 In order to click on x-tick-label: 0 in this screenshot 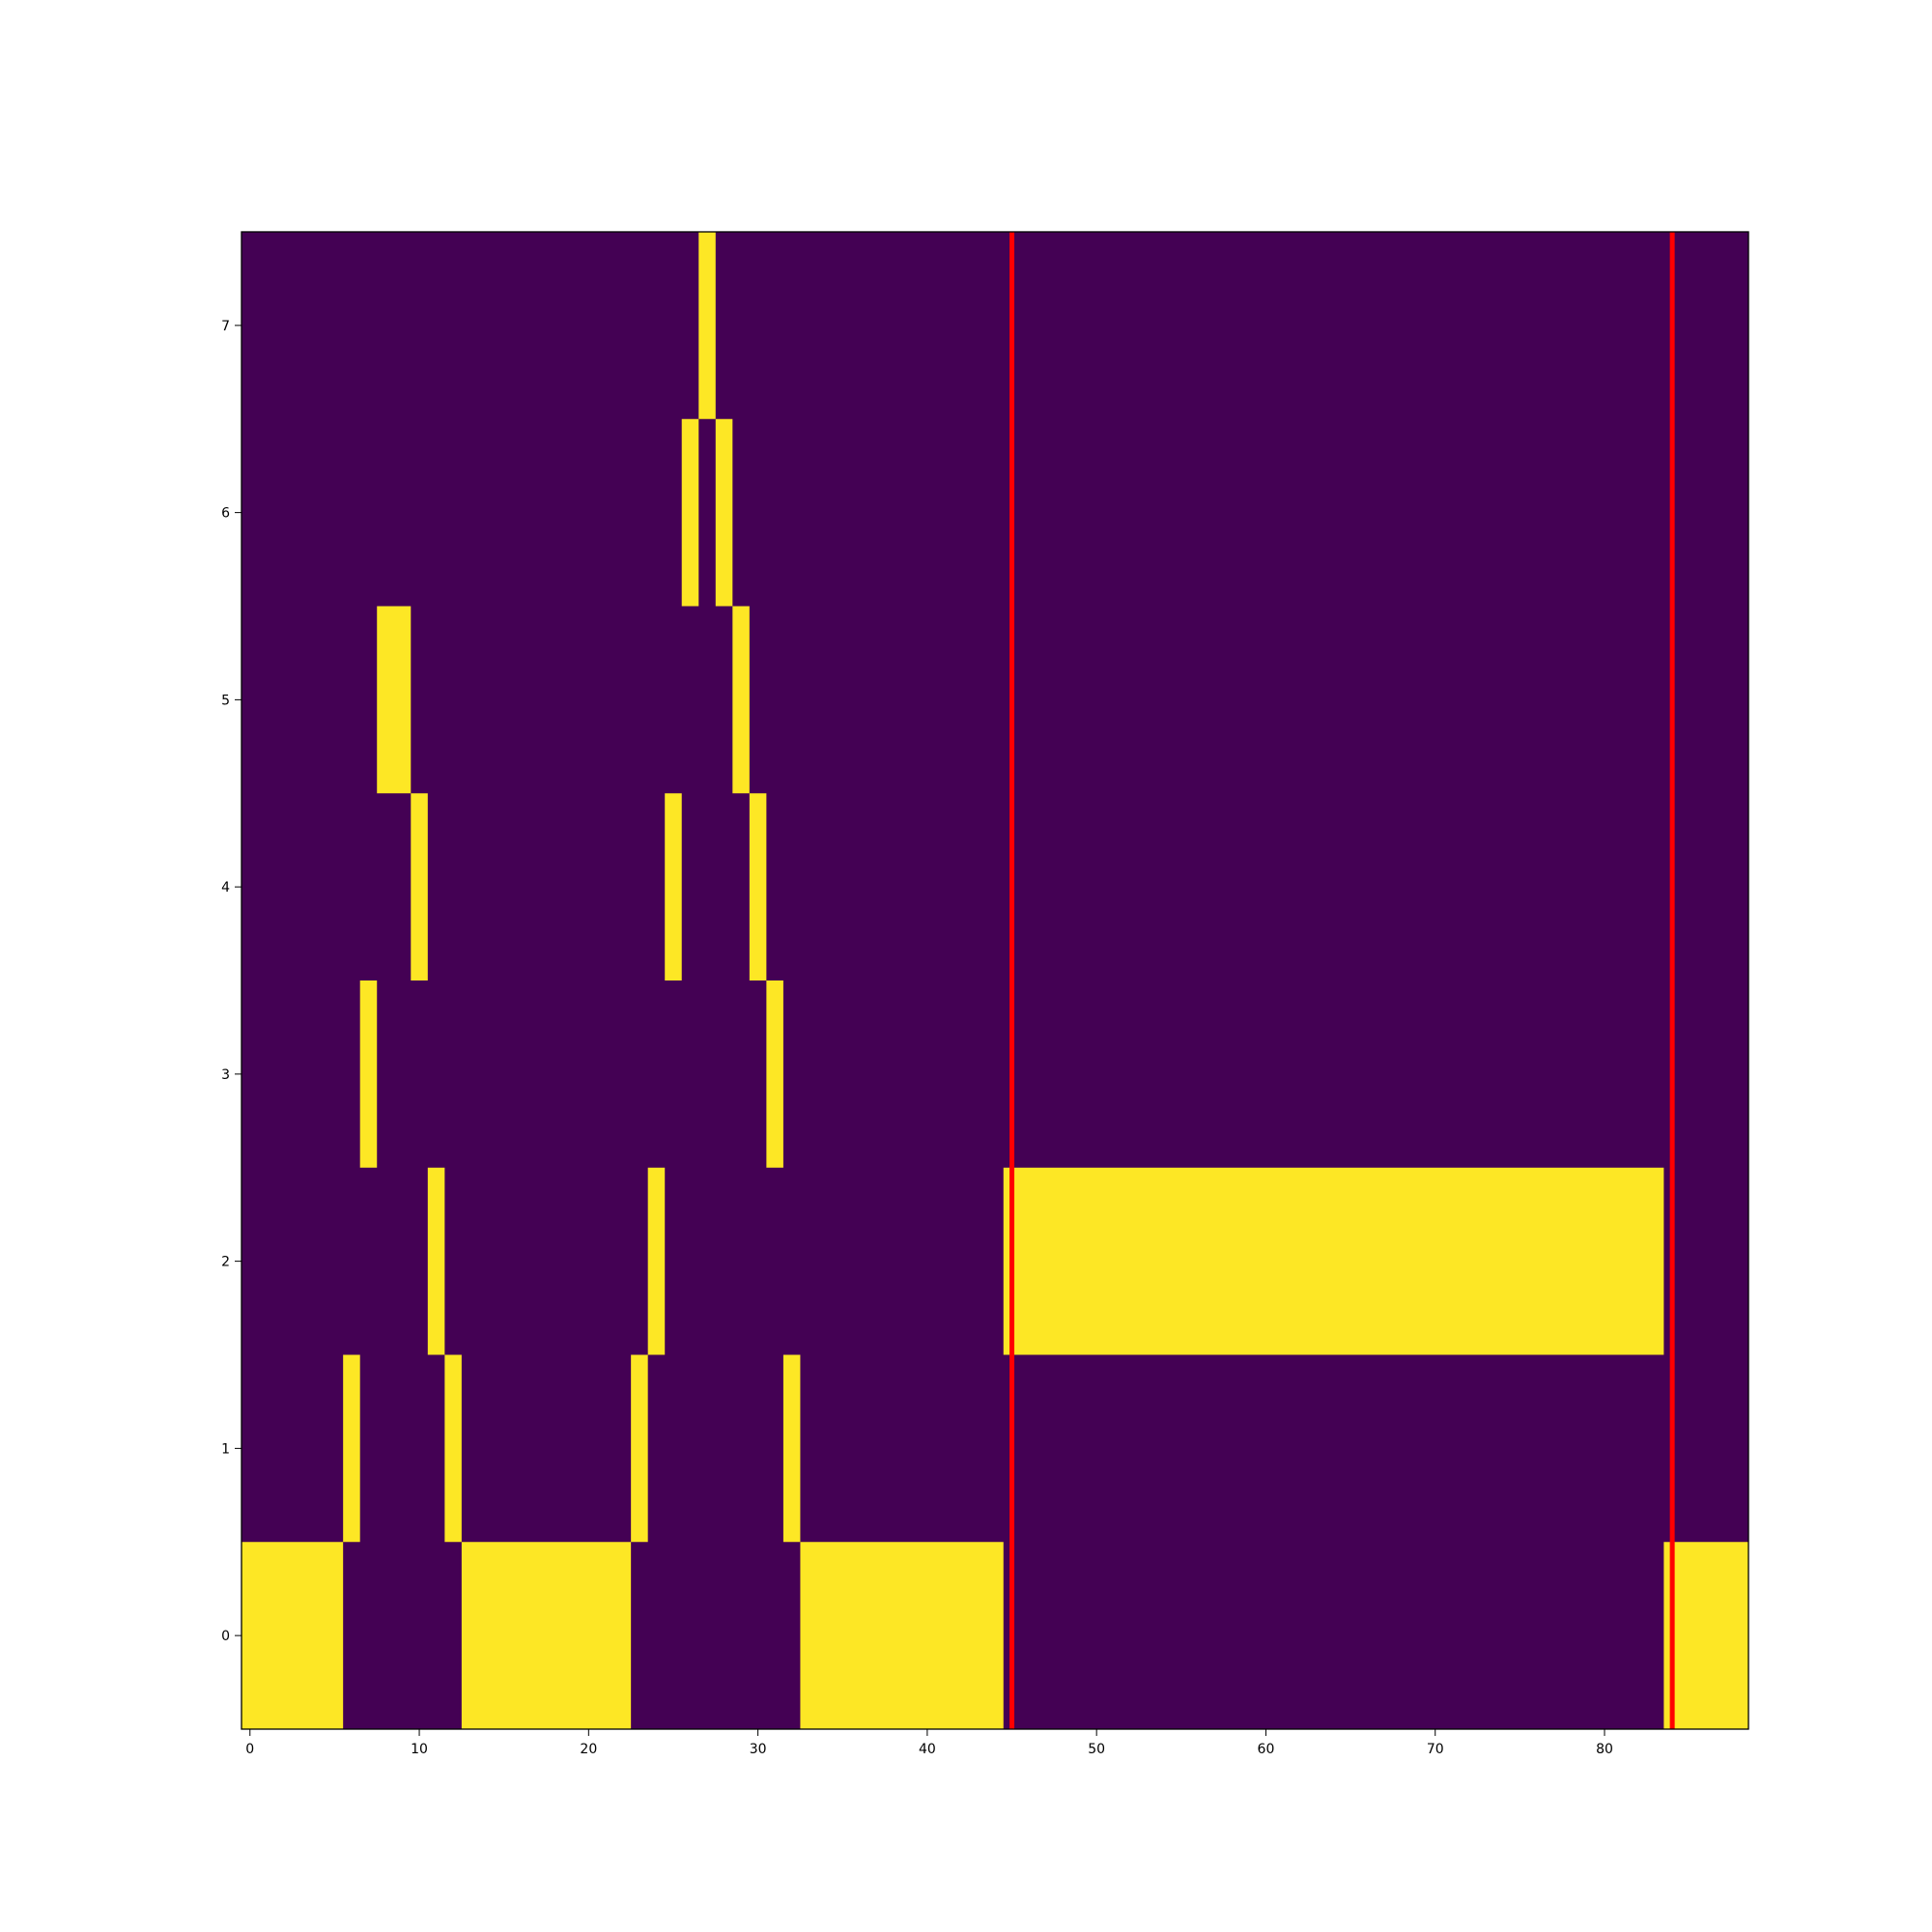, I will do `click(249, 1749)`.